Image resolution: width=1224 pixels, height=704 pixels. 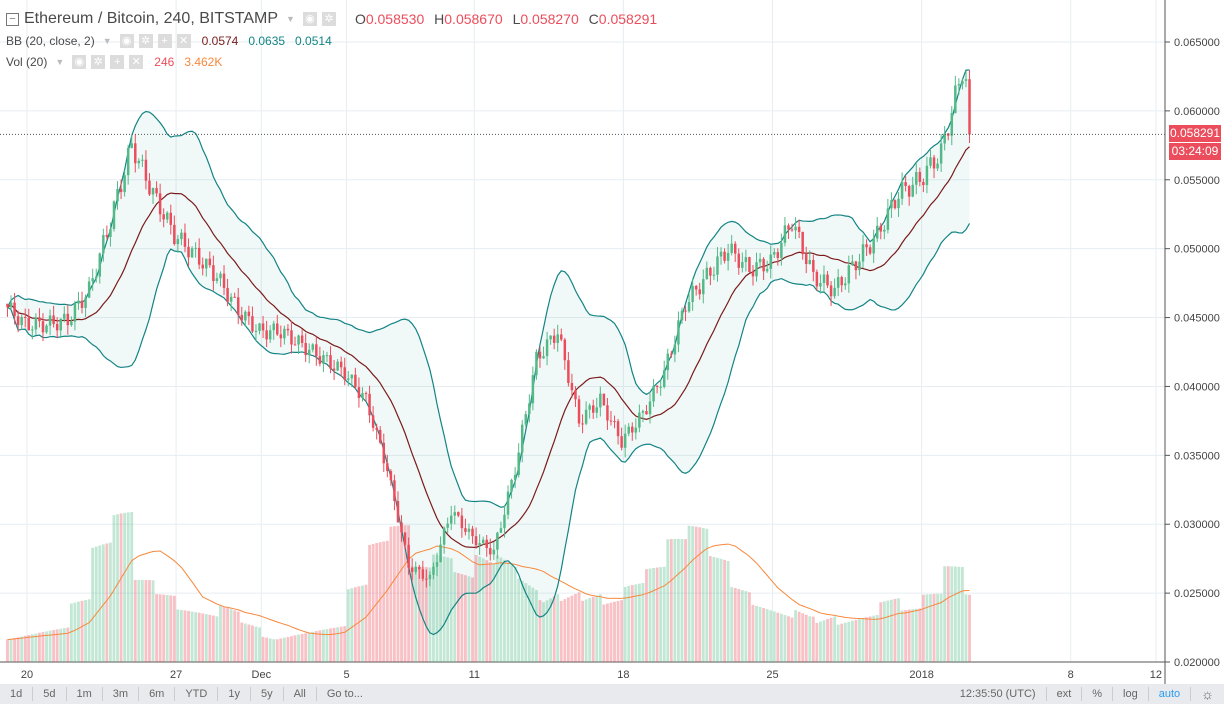 What do you see at coordinates (12, 19) in the screenshot?
I see `collapse-icon: −` at bounding box center [12, 19].